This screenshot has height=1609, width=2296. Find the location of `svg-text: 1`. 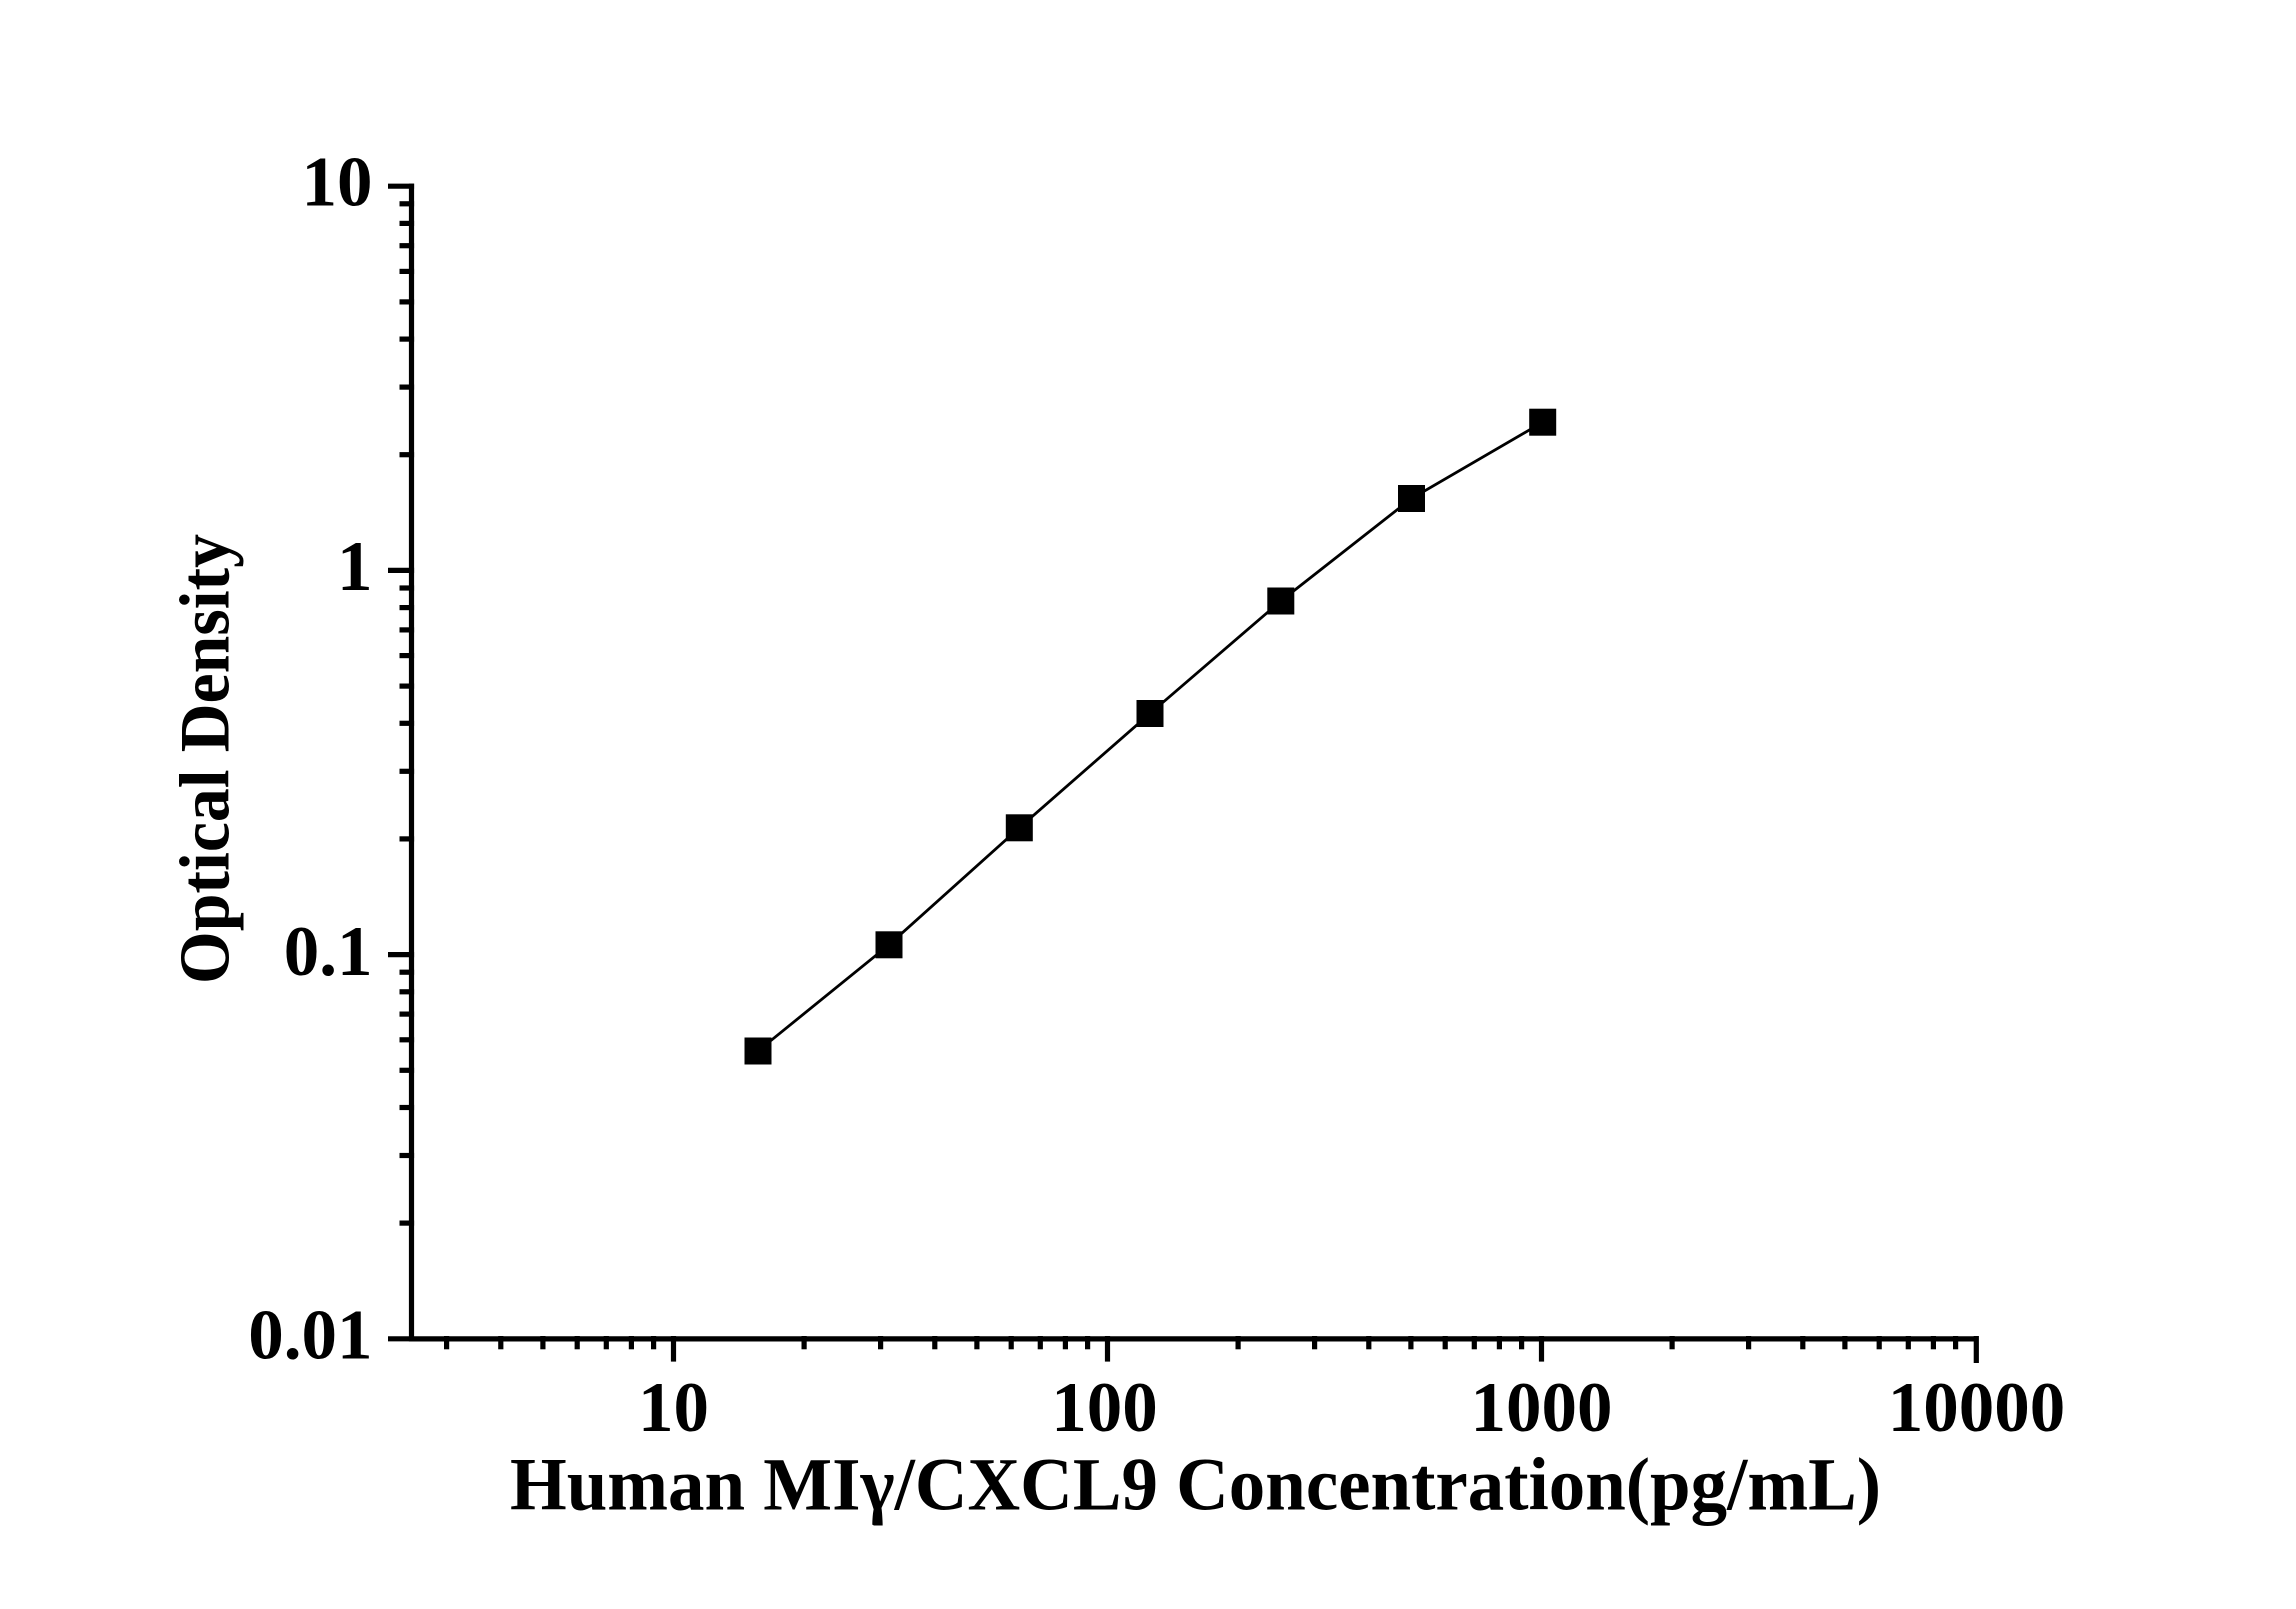

svg-text: 1 is located at coordinates (355, 567).